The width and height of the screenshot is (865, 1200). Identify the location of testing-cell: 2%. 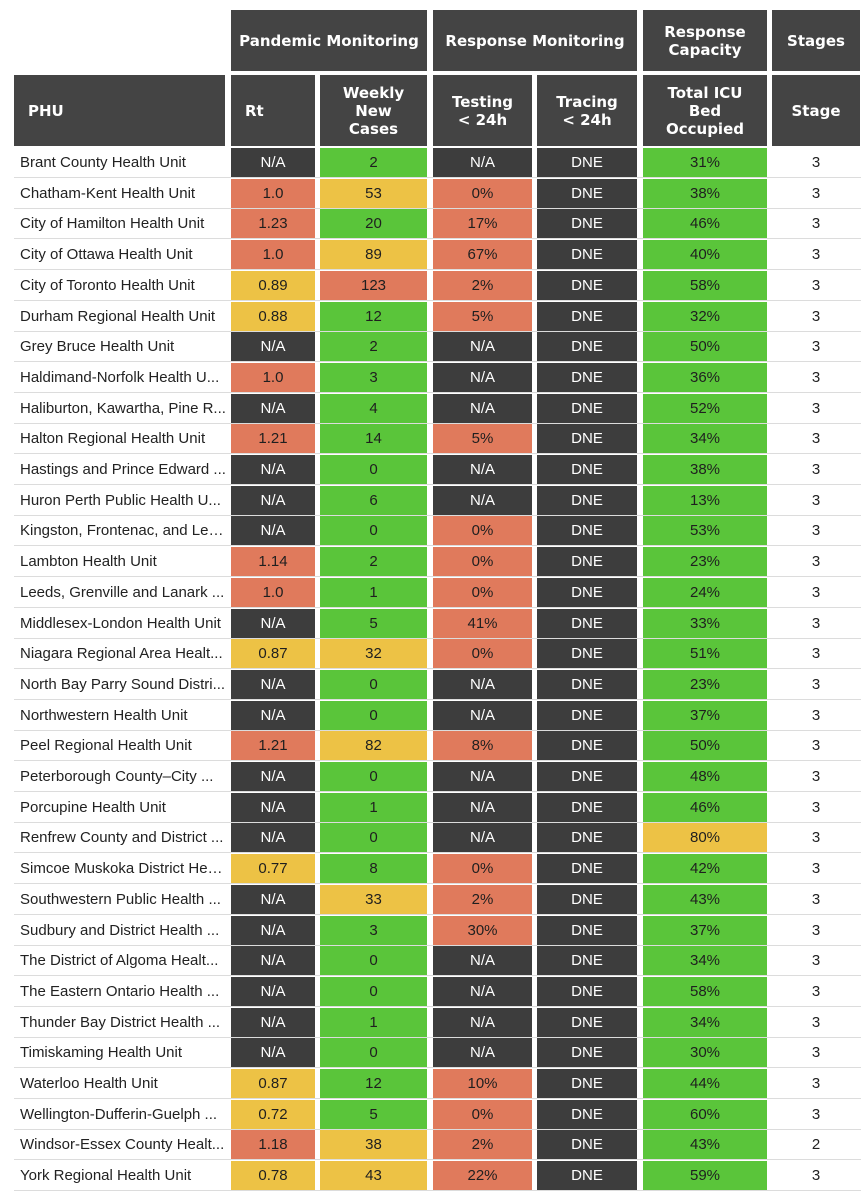
(482, 899).